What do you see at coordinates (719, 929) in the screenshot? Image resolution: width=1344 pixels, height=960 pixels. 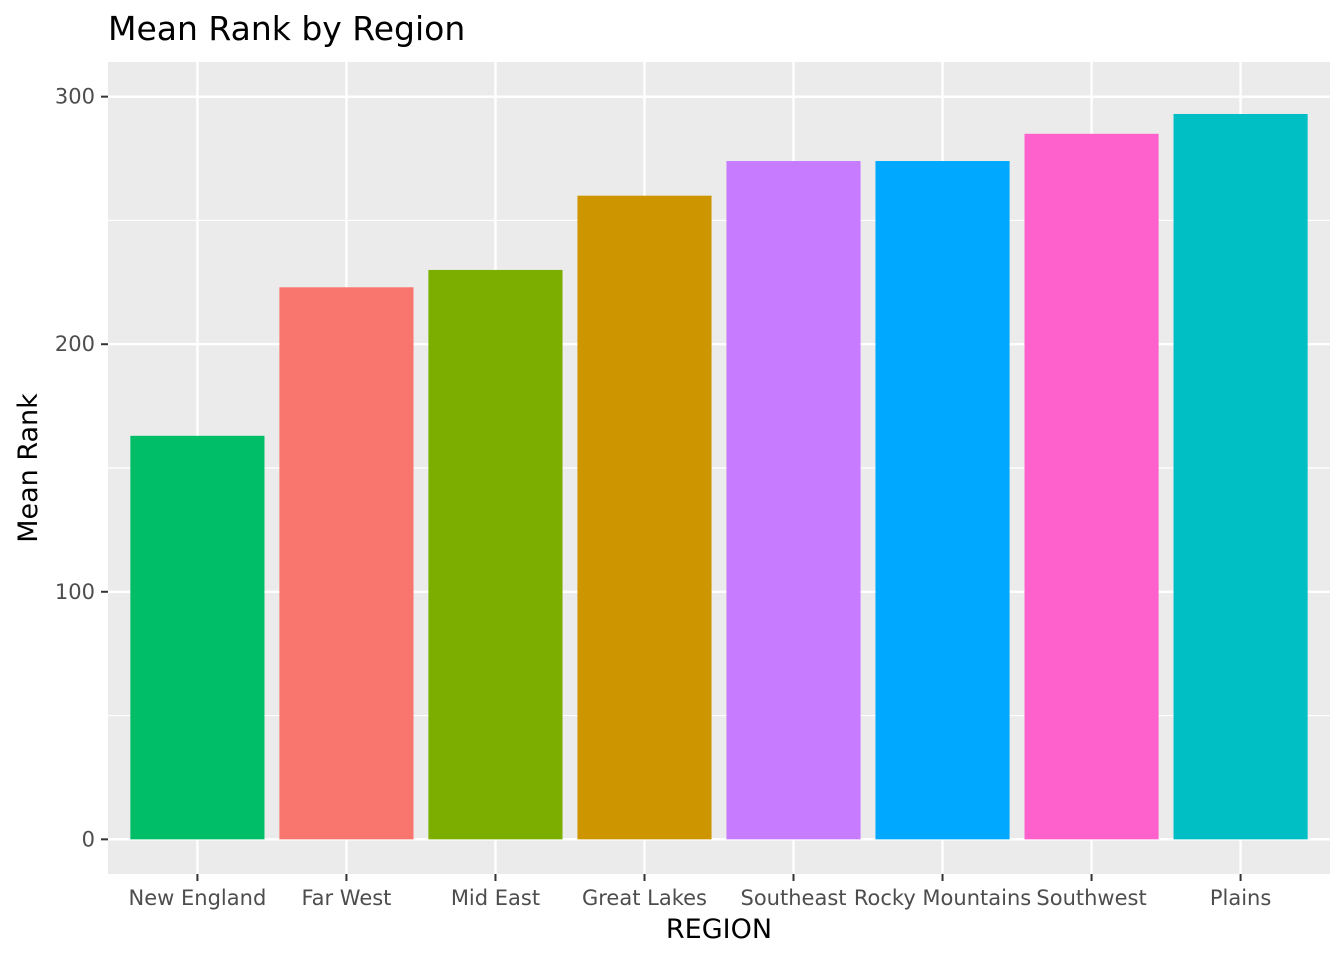 I see `x-axis-title: REGION` at bounding box center [719, 929].